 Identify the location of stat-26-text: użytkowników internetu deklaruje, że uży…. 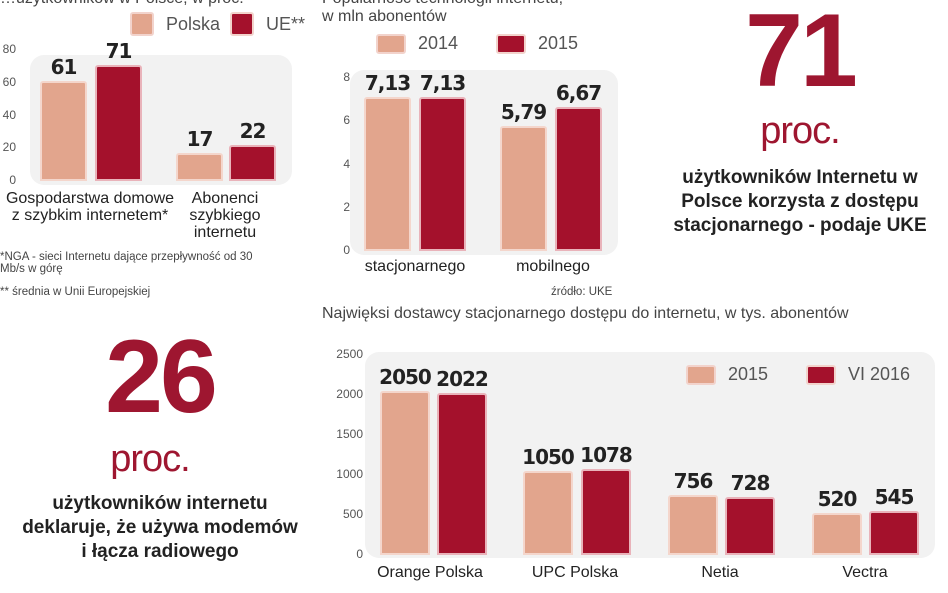
(160, 527).